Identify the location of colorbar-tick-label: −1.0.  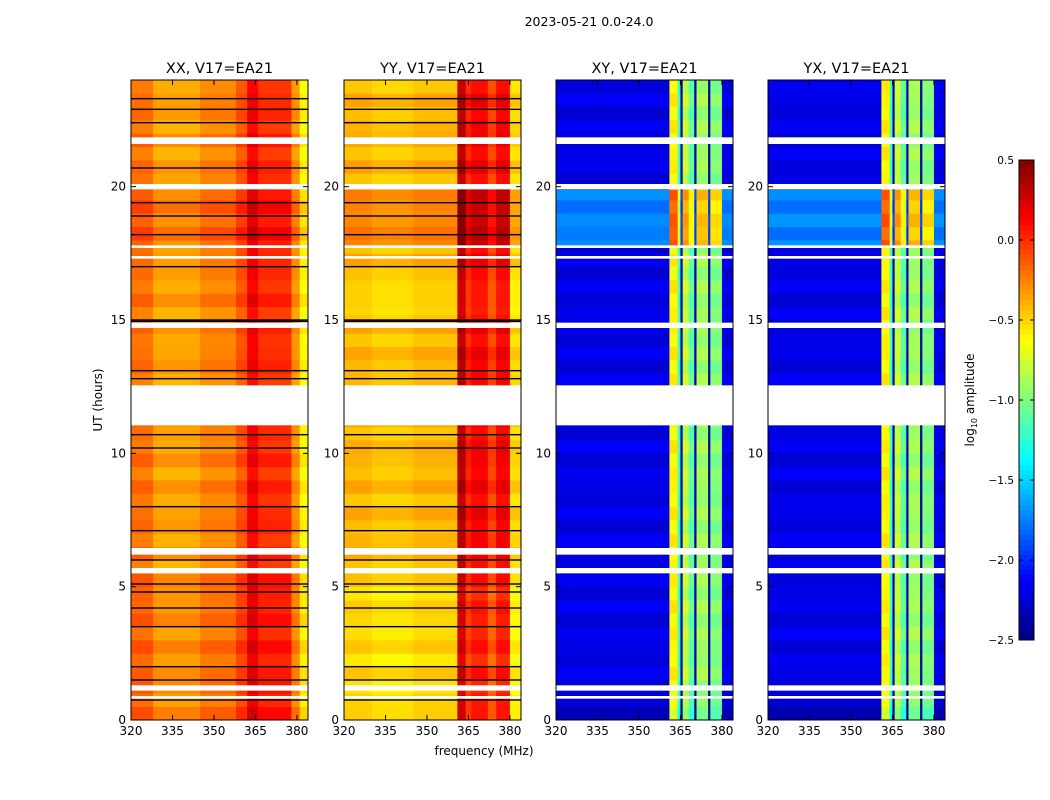
(1002, 401).